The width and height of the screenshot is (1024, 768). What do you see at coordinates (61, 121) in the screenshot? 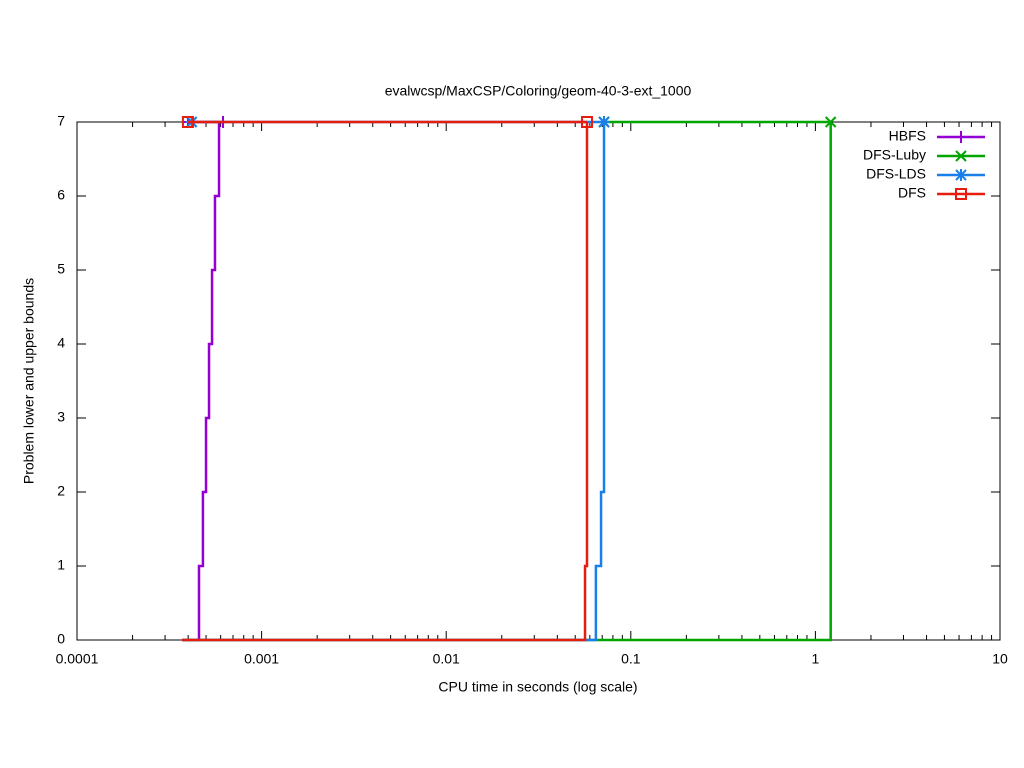
I see `y-tick-label: 7` at bounding box center [61, 121].